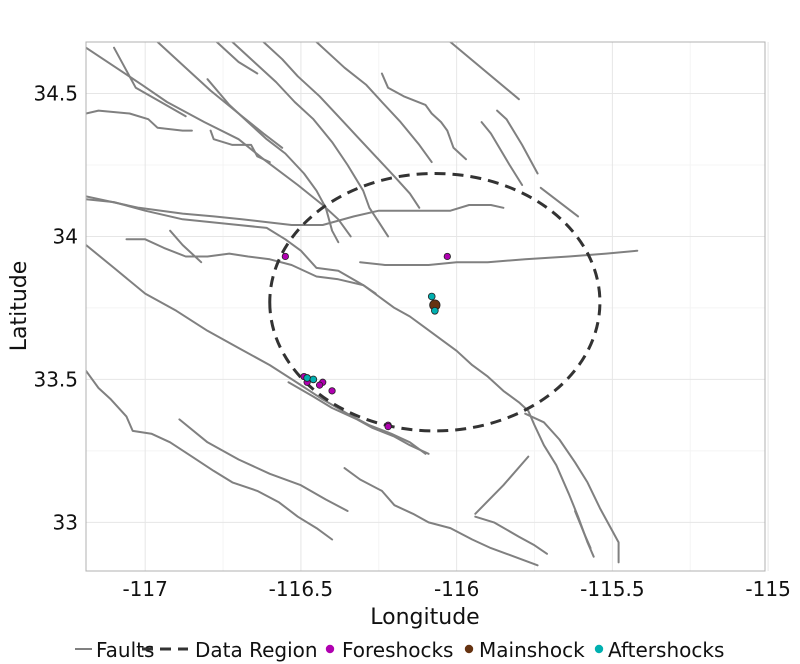 The image size is (800, 664). Describe the element at coordinates (469, 649) in the screenshot. I see `legend-key-mainshock` at that location.